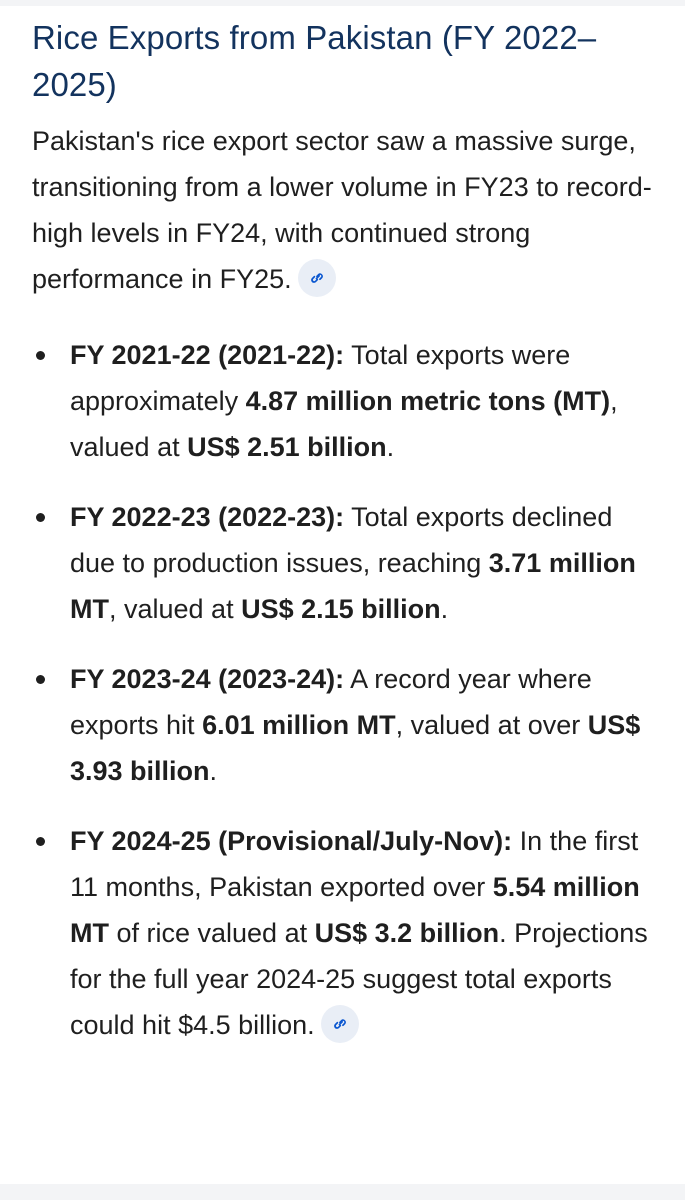  Describe the element at coordinates (341, 609) in the screenshot. I see `item-value: US$ 2.15 billion` at that location.